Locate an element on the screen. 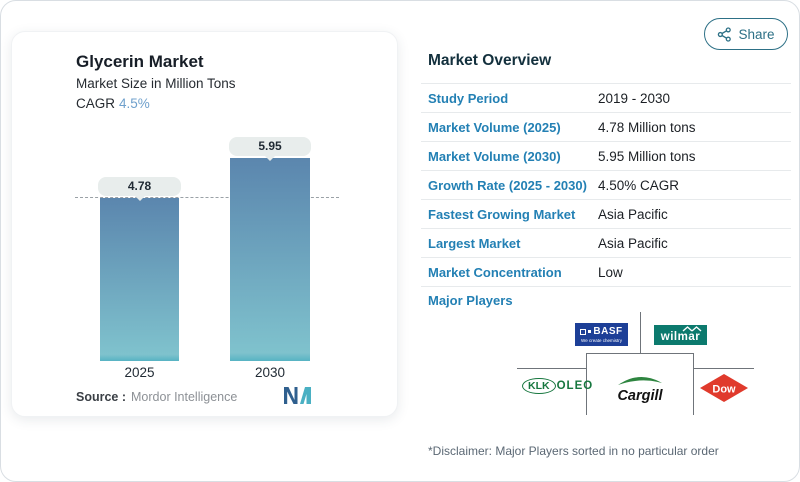  basf-wordmark: BASF is located at coordinates (601, 331).